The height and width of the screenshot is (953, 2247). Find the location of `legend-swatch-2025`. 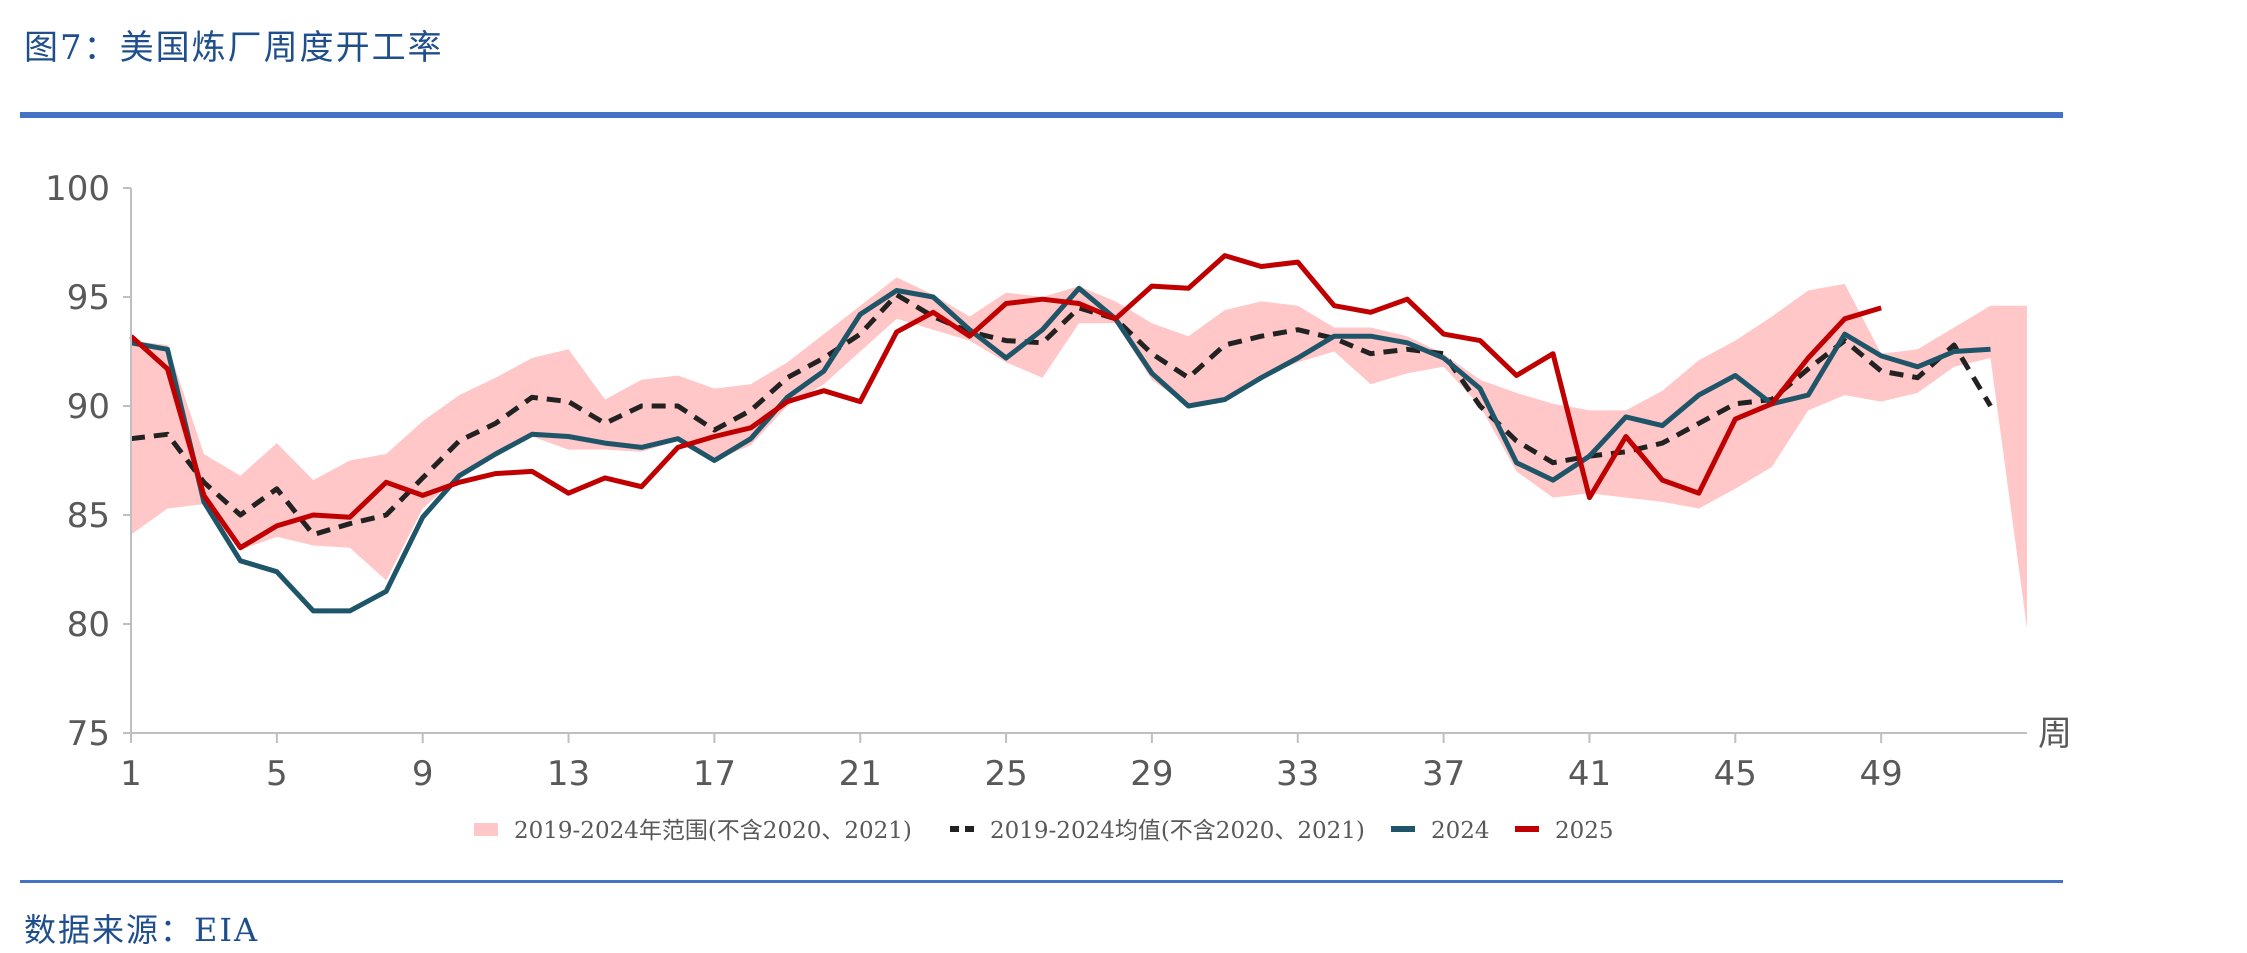

legend-swatch-2025 is located at coordinates (1527, 829).